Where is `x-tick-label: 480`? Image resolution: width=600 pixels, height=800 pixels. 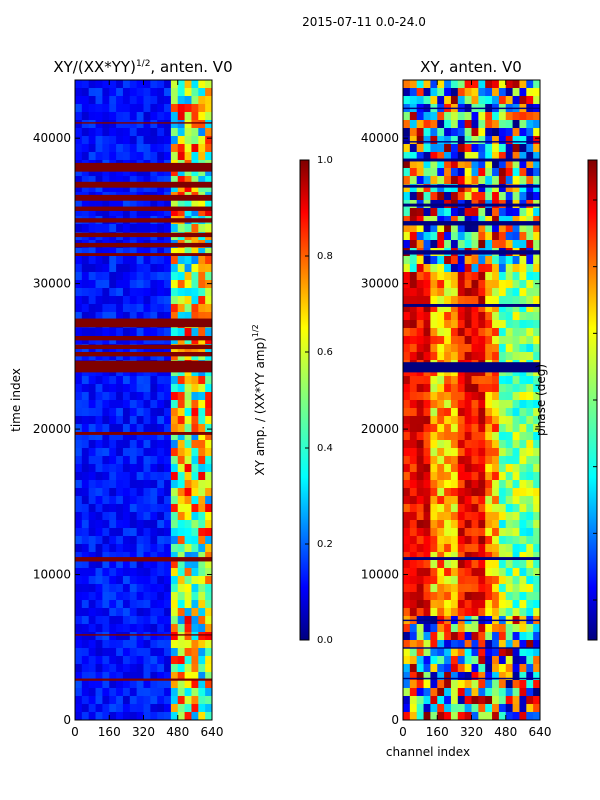
x-tick-label: 480 is located at coordinates (505, 732).